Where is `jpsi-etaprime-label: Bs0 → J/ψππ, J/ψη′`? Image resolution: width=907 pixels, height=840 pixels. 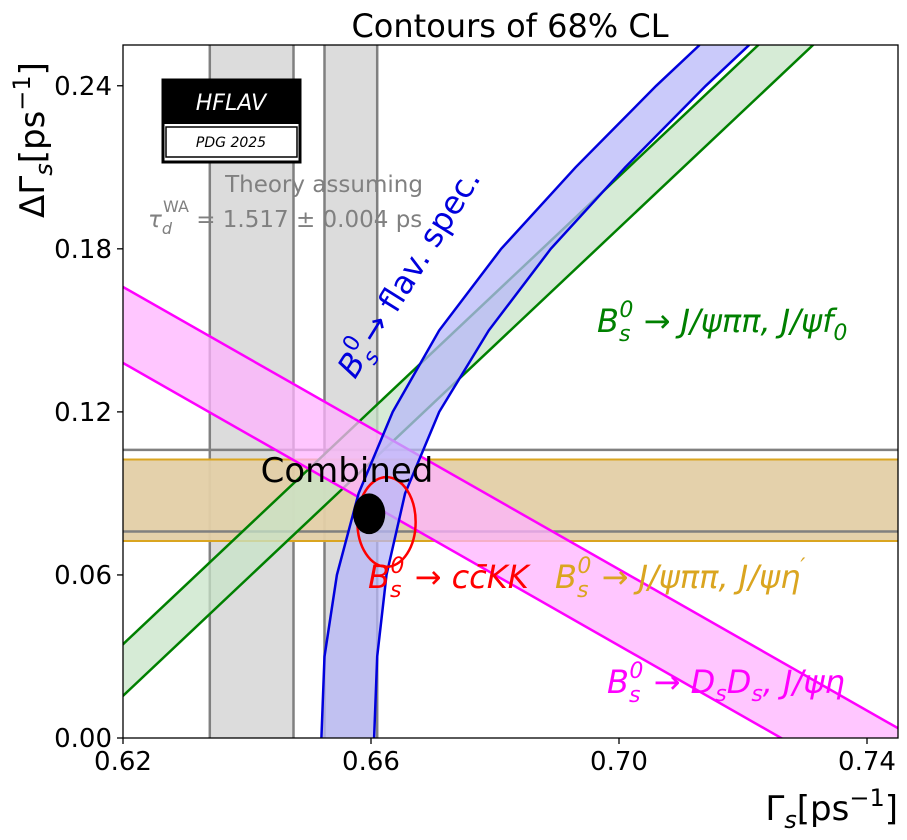
jpsi-etaprime-label: Bs0 → J/ψππ, J/ψη′ is located at coordinates (680, 578).